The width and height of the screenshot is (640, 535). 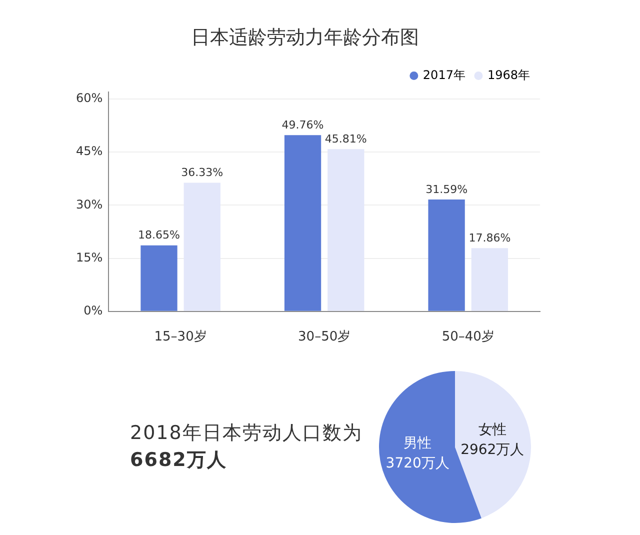 What do you see at coordinates (447, 189) in the screenshot?
I see `data-label: 31.59%` at bounding box center [447, 189].